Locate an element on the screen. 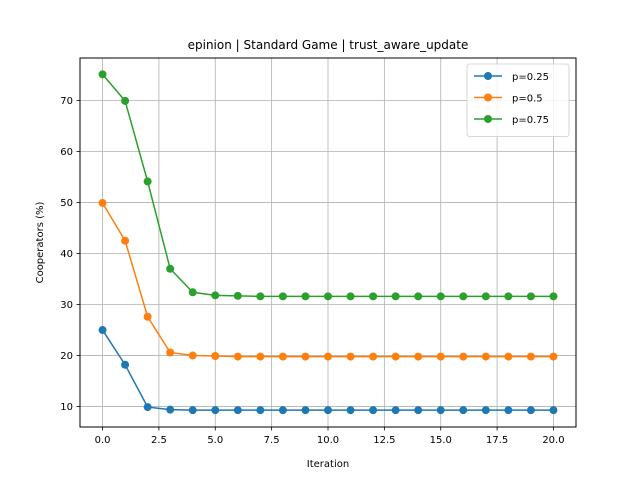  y-tick-label: 50 is located at coordinates (66, 203).